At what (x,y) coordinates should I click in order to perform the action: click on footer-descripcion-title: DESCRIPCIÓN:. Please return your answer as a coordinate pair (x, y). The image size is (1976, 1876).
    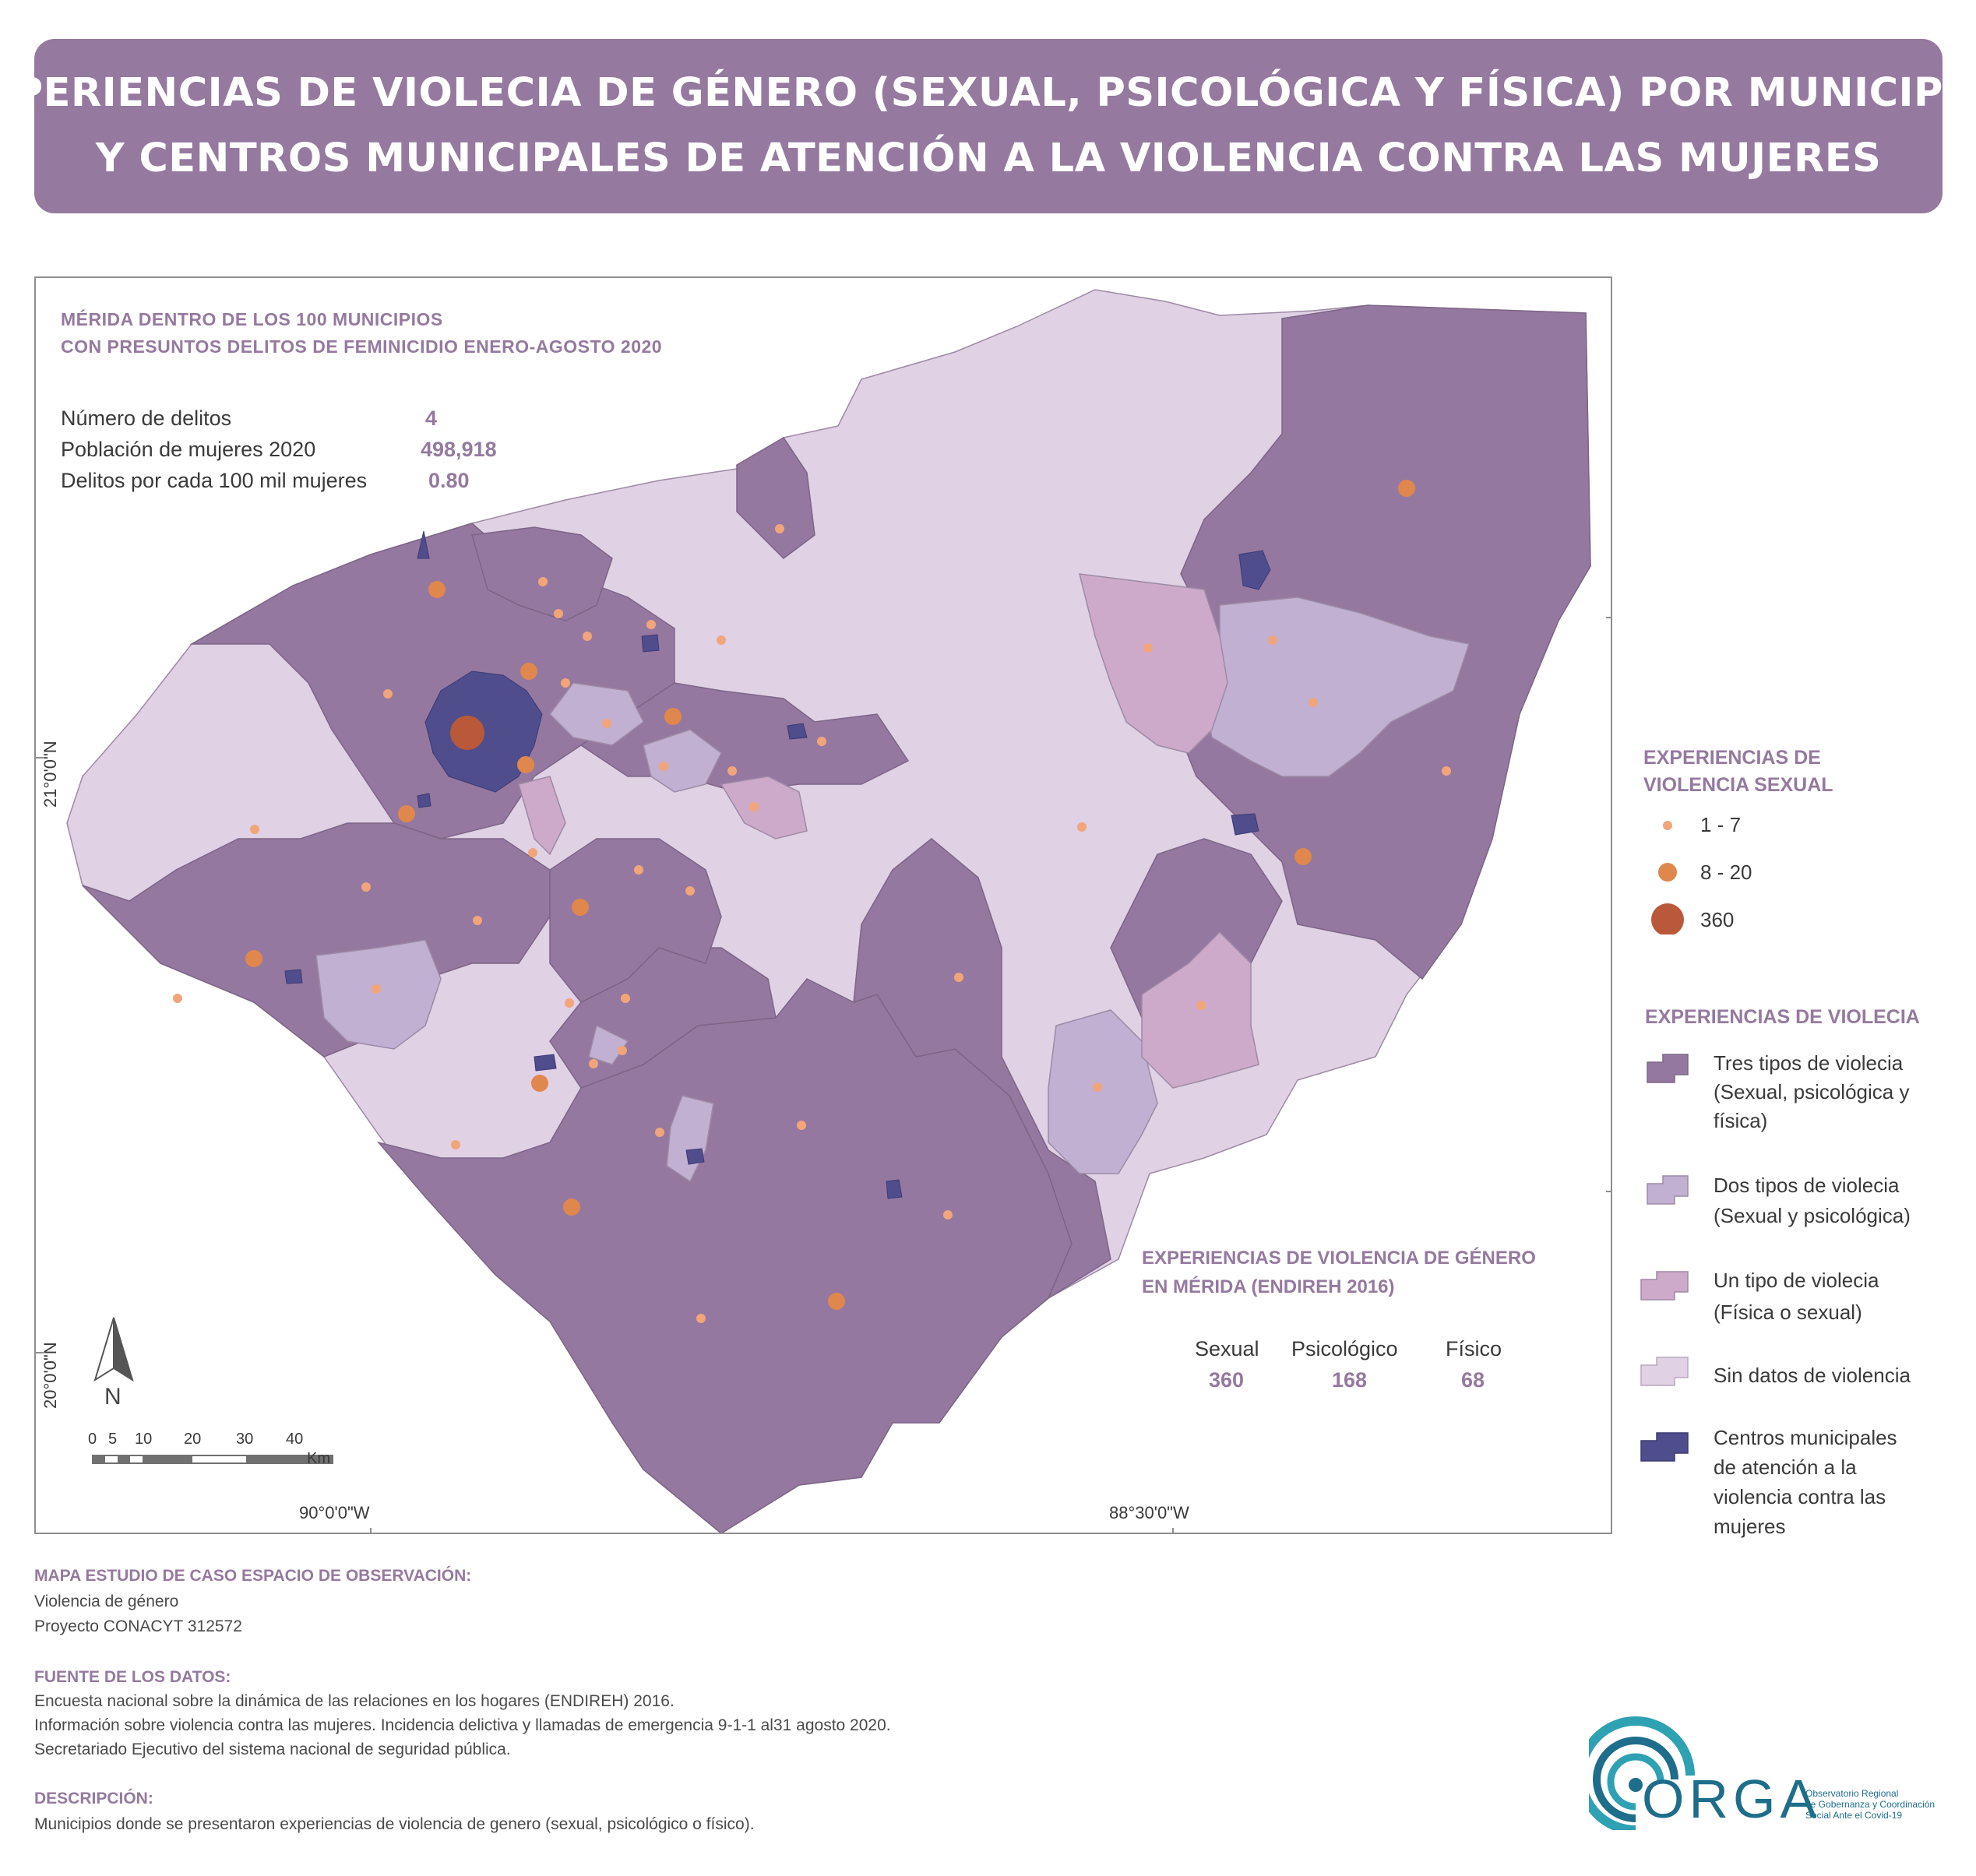
    Looking at the image, I should click on (93, 1798).